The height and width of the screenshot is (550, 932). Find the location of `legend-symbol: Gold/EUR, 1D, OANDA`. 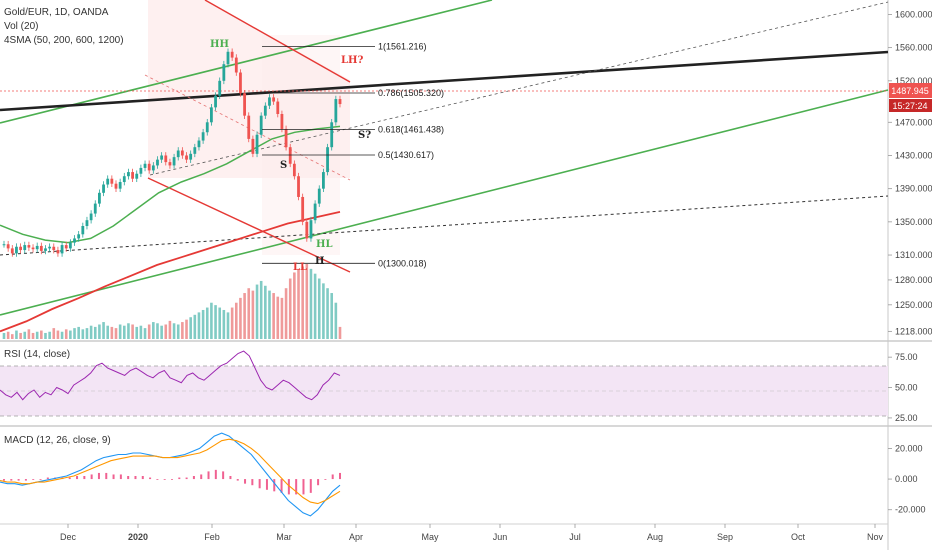

legend-symbol: Gold/EUR, 1D, OANDA is located at coordinates (56, 12).